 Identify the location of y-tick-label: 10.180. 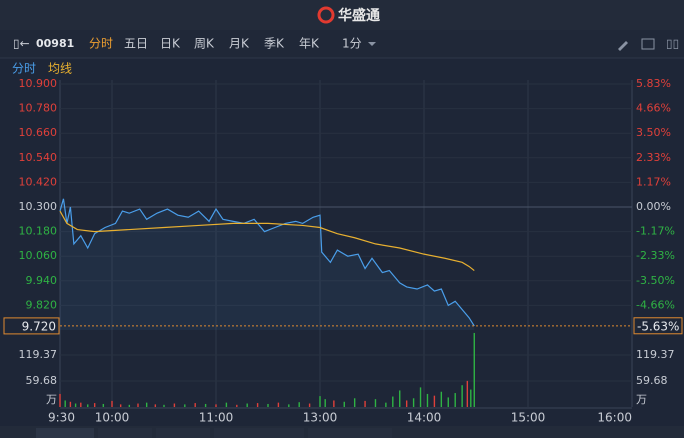
(38, 231).